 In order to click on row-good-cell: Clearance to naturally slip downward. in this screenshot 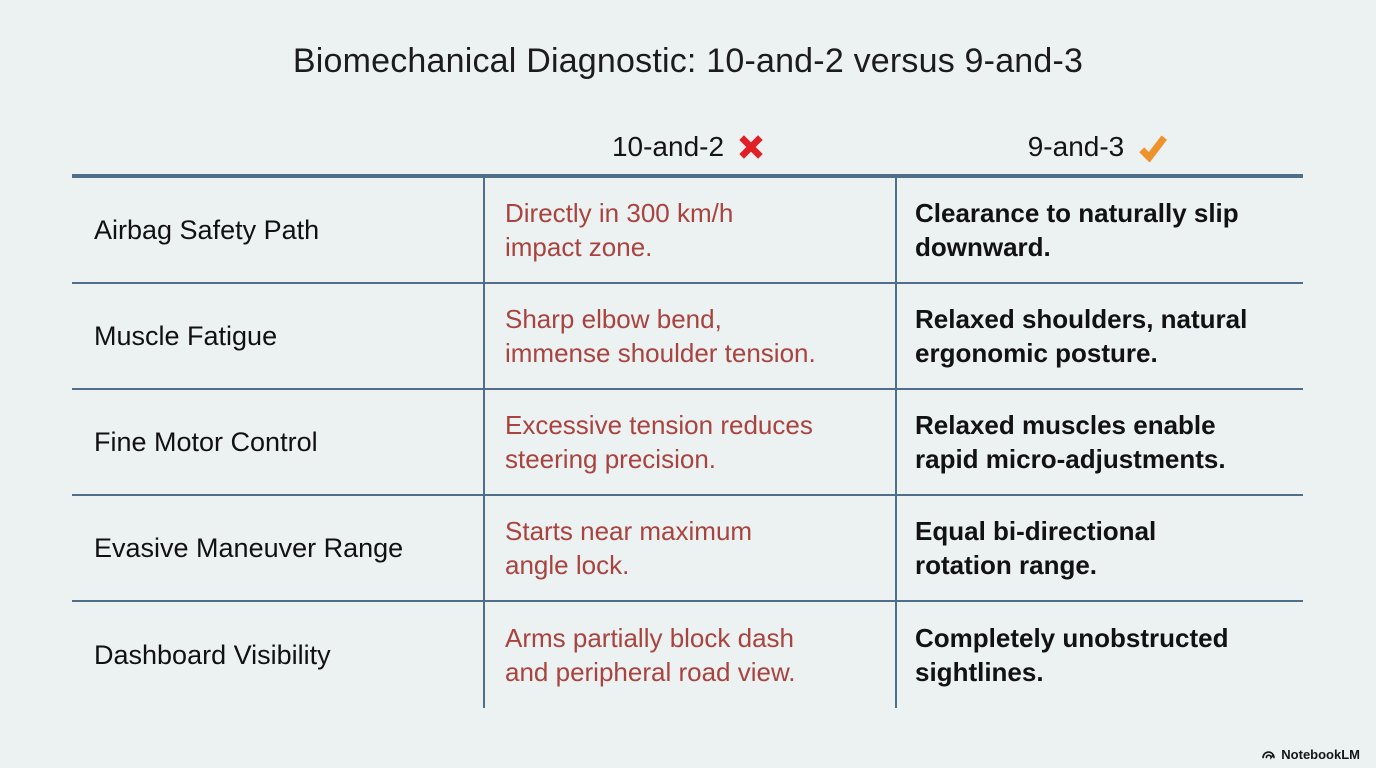, I will do `click(1099, 231)`.